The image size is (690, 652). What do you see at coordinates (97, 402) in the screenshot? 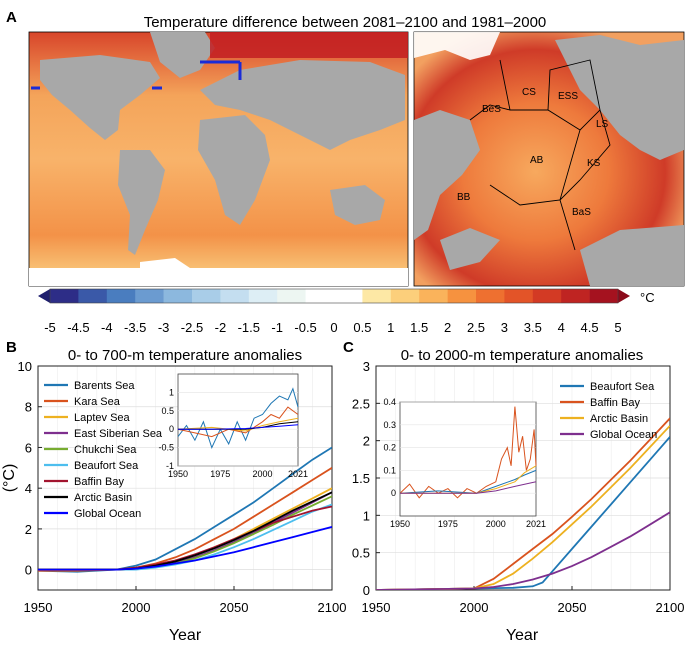
I see `panel-b-legend-label: Kara Sea` at bounding box center [97, 402].